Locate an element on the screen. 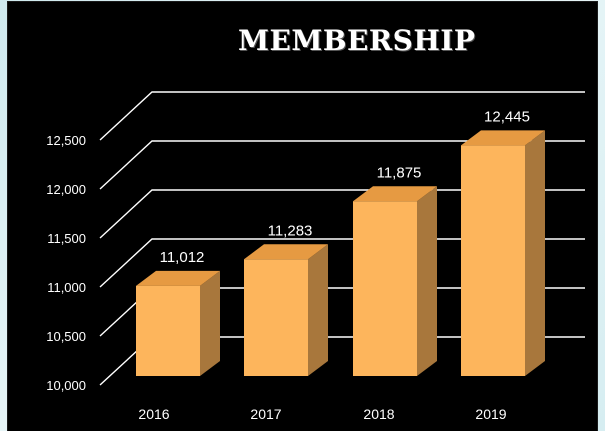 The height and width of the screenshot is (431, 605). x-tick-label: 2016 is located at coordinates (153, 414).